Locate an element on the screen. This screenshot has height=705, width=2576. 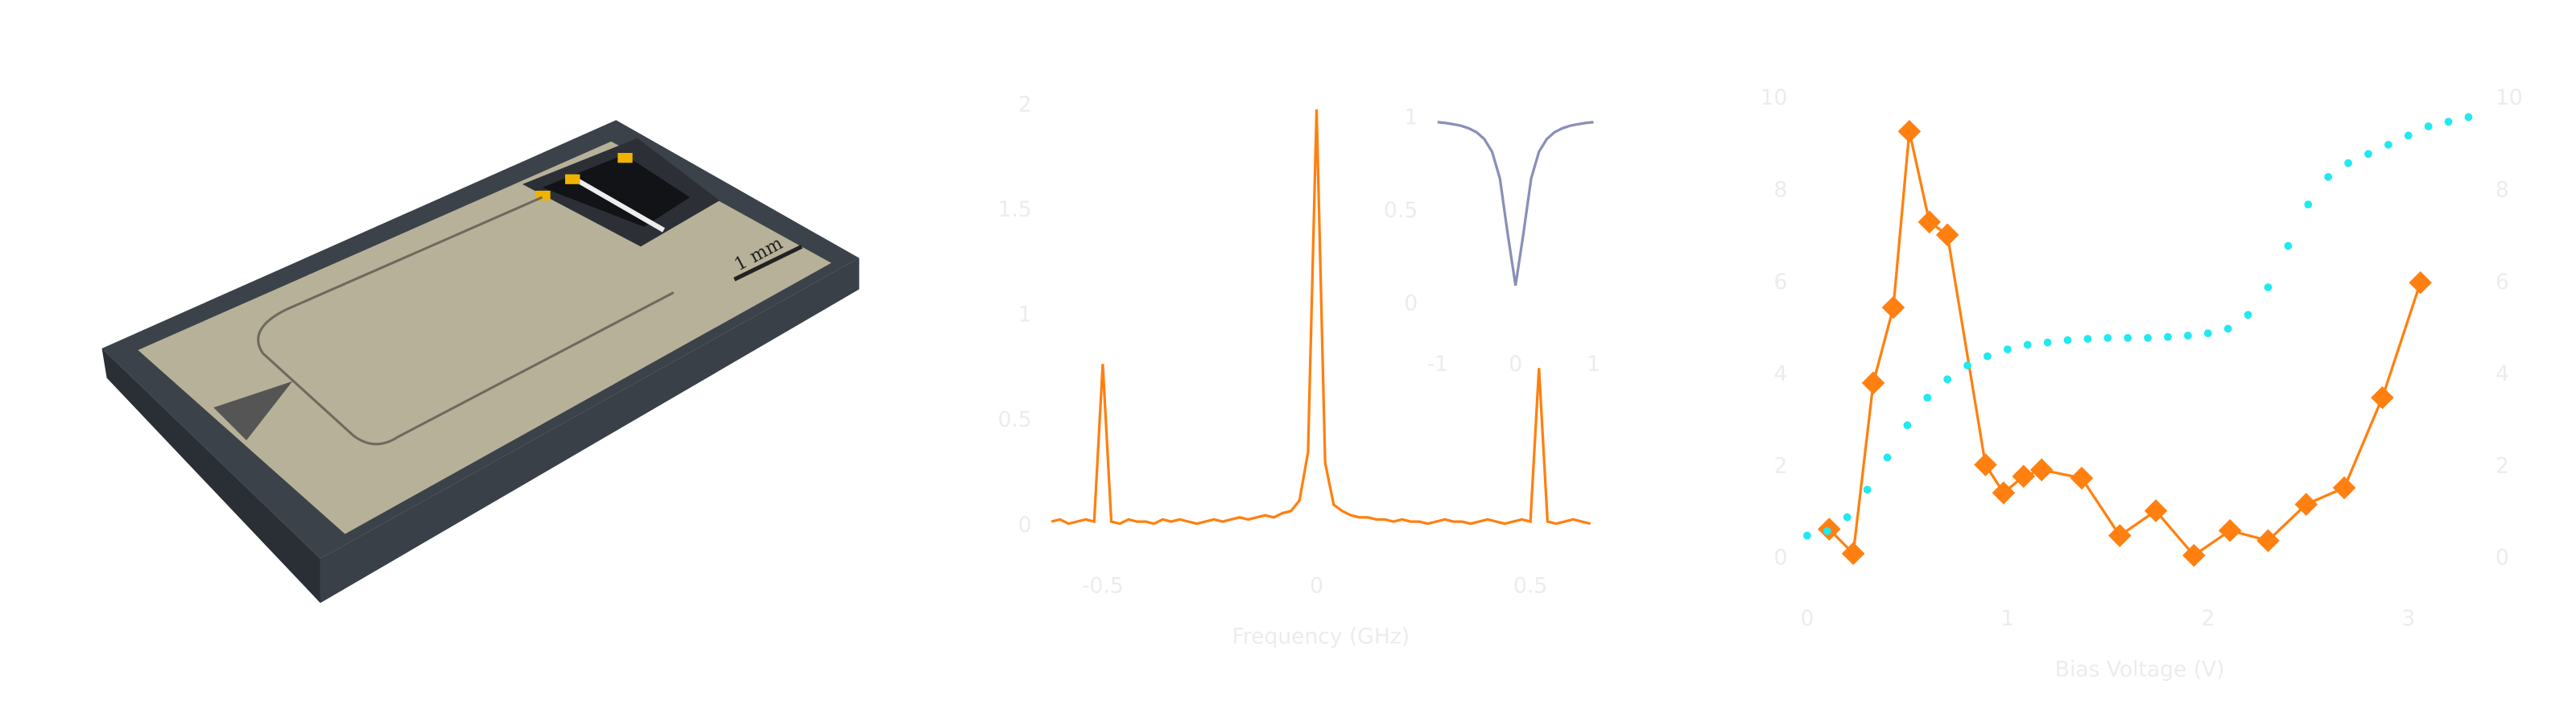
y-tick-label: 10 is located at coordinates (1774, 97).